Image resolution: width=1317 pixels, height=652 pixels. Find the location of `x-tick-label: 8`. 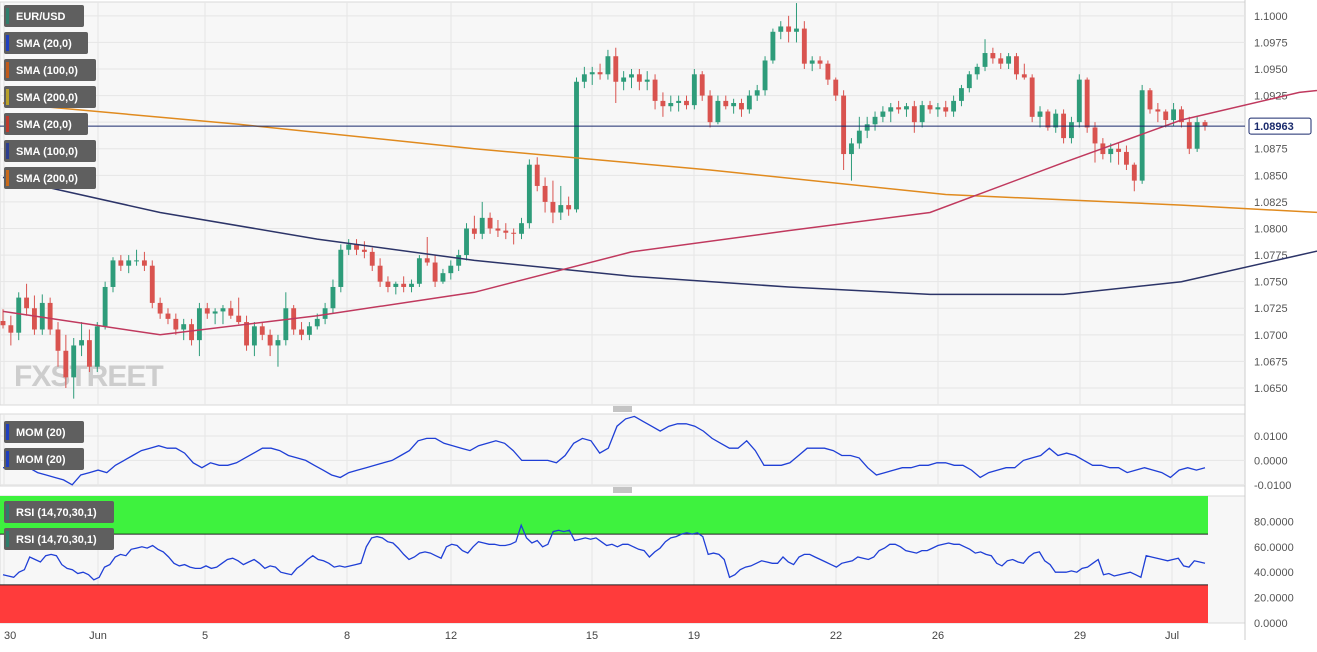

x-tick-label: 8 is located at coordinates (347, 636).